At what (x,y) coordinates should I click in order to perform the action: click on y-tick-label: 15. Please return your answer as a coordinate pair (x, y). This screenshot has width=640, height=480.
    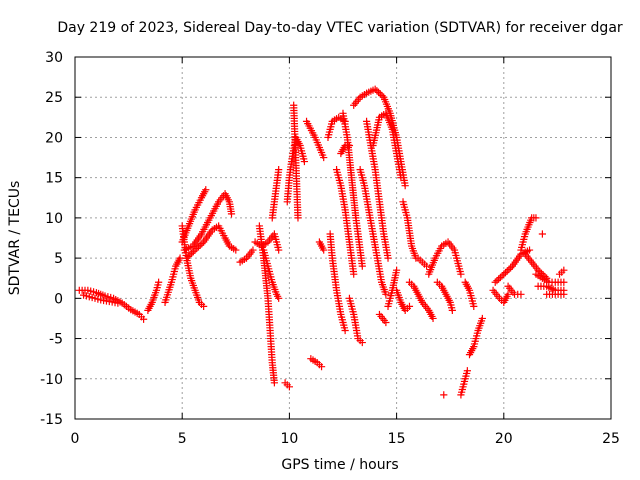
    Looking at the image, I should click on (54, 179).